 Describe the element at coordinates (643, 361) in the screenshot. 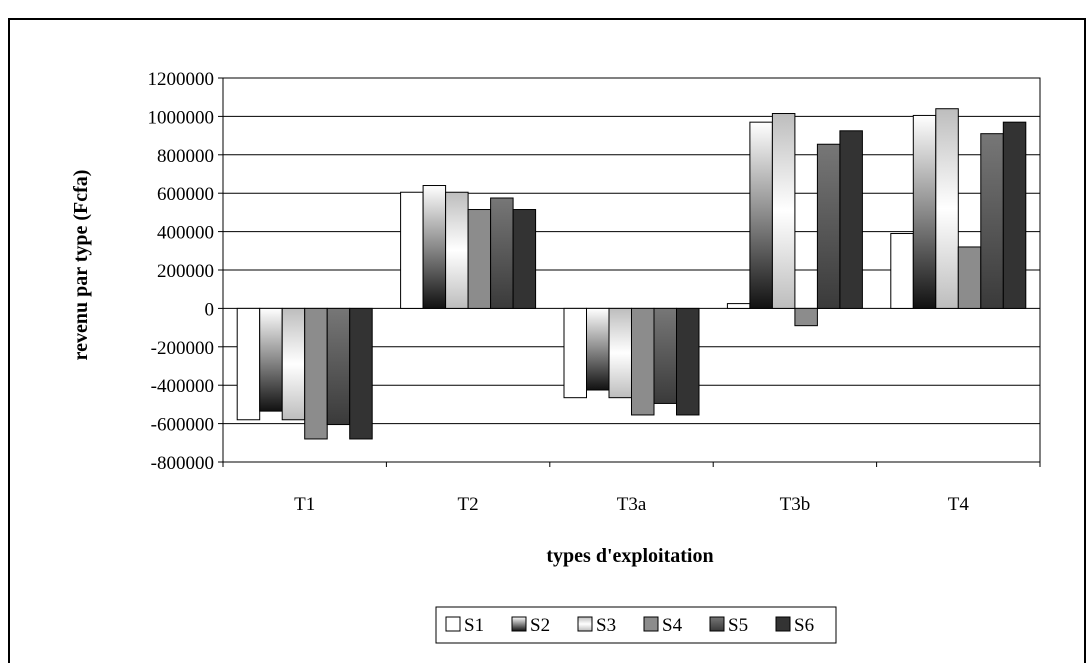

I see `bar-s4-t3a` at that location.